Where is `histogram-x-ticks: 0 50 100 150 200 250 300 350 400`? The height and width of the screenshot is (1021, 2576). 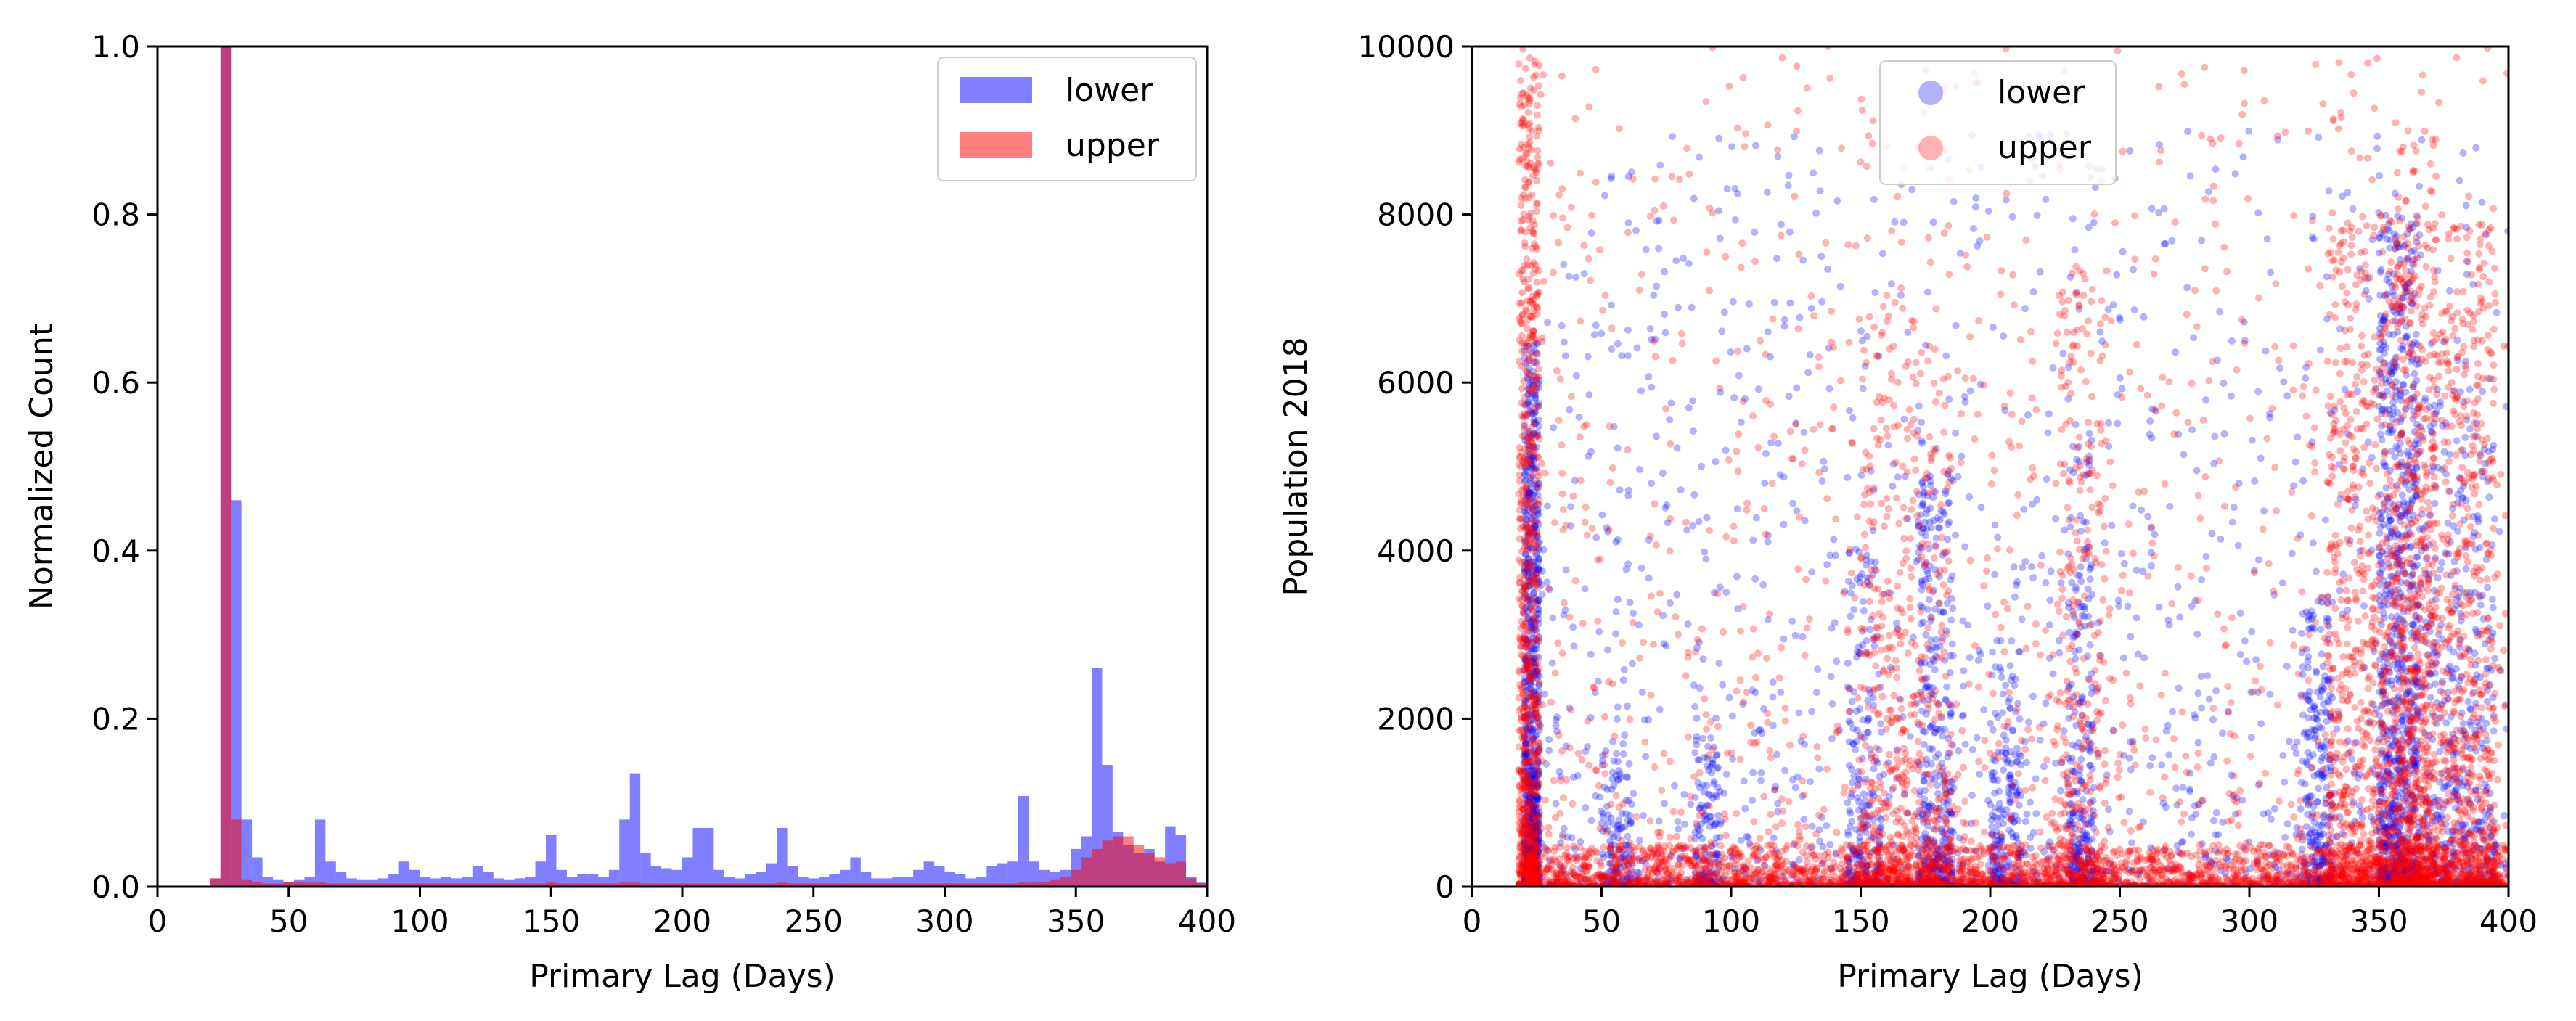 histogram-x-ticks: 0 50 100 150 200 250 300 350 400 is located at coordinates (692, 913).